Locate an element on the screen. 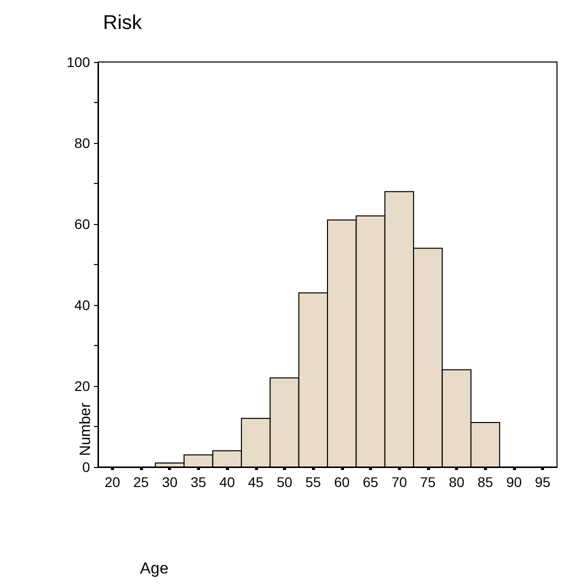 The width and height of the screenshot is (565, 585). x-tick-label: 75 is located at coordinates (428, 482).